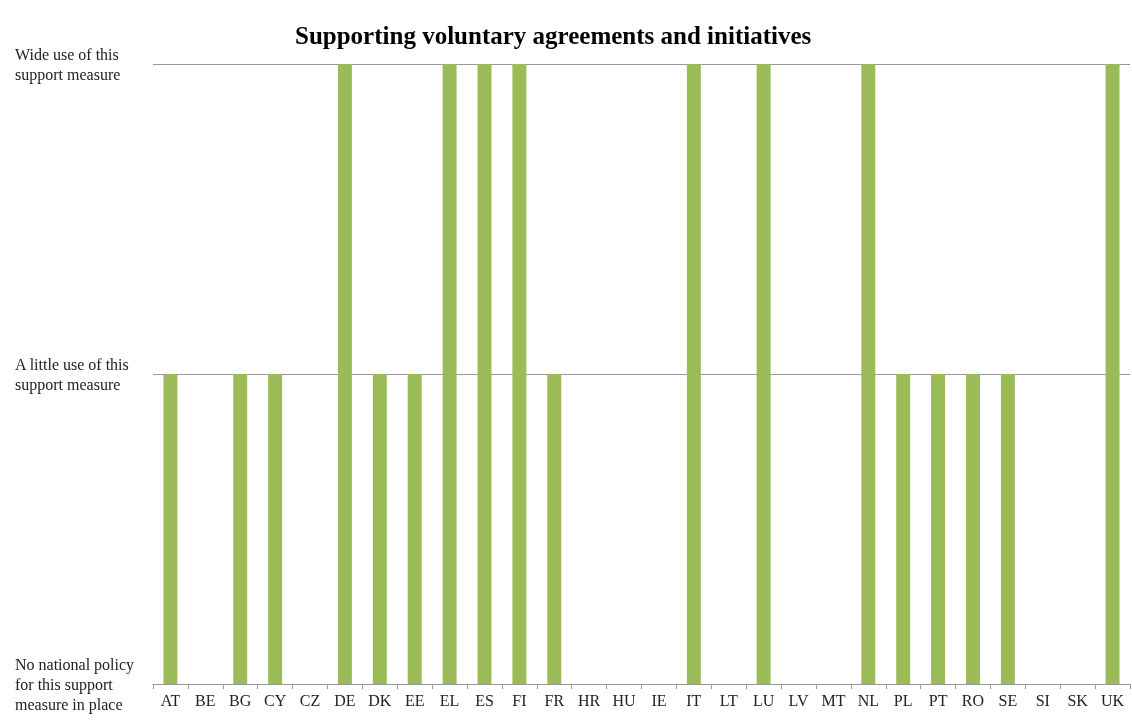  I want to click on x-tick-label: PL, so click(903, 700).